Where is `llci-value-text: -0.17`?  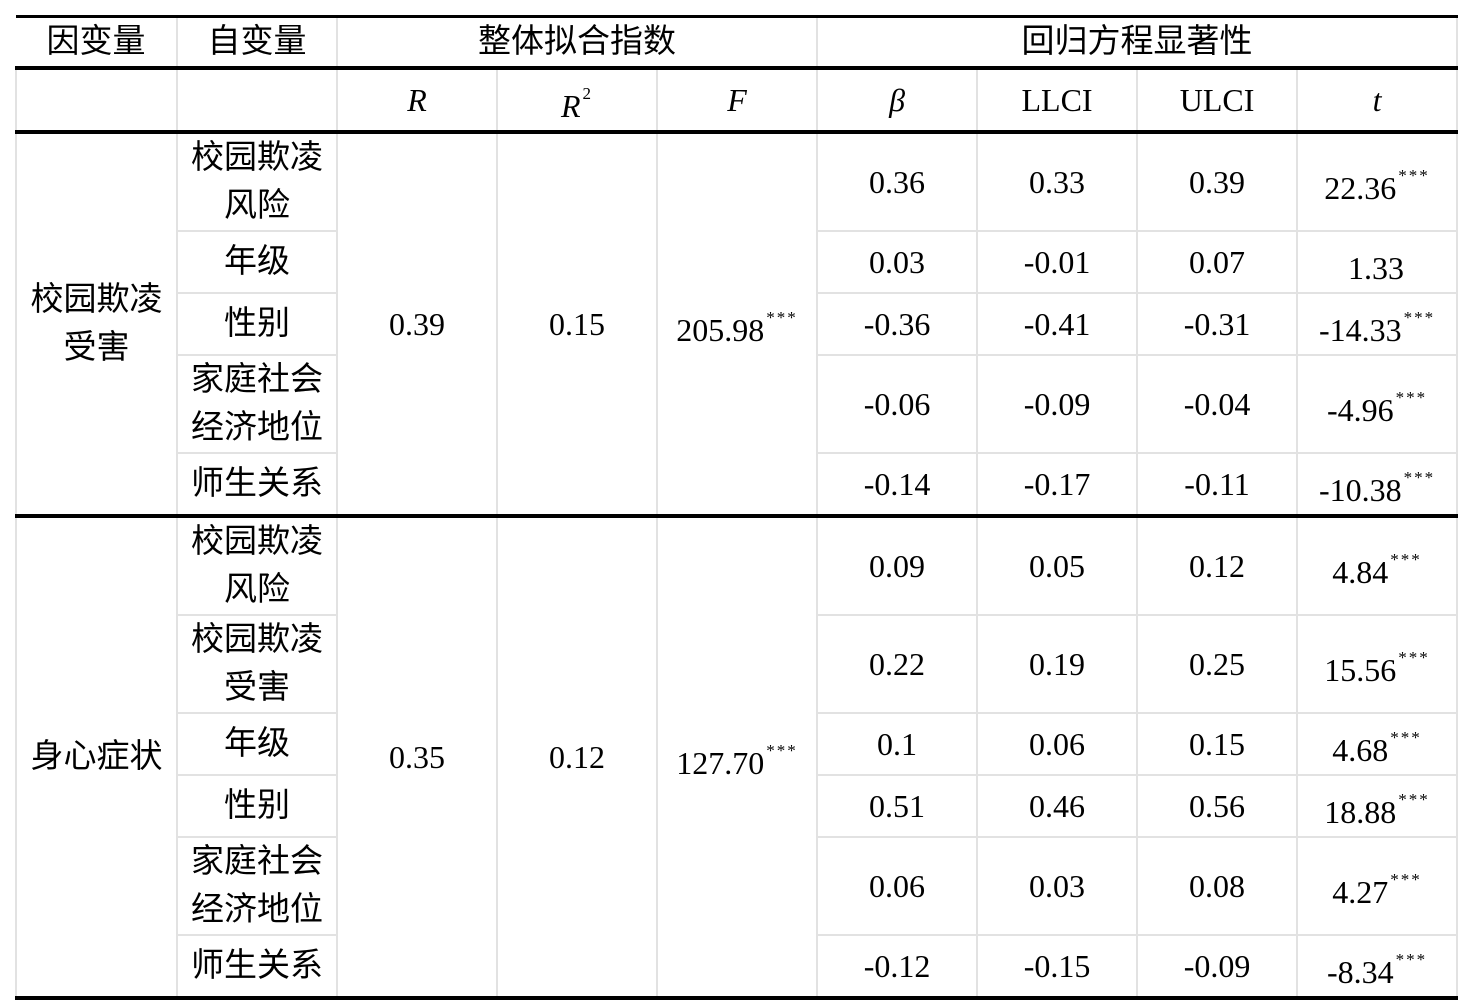 llci-value-text: -0.17 is located at coordinates (1057, 484).